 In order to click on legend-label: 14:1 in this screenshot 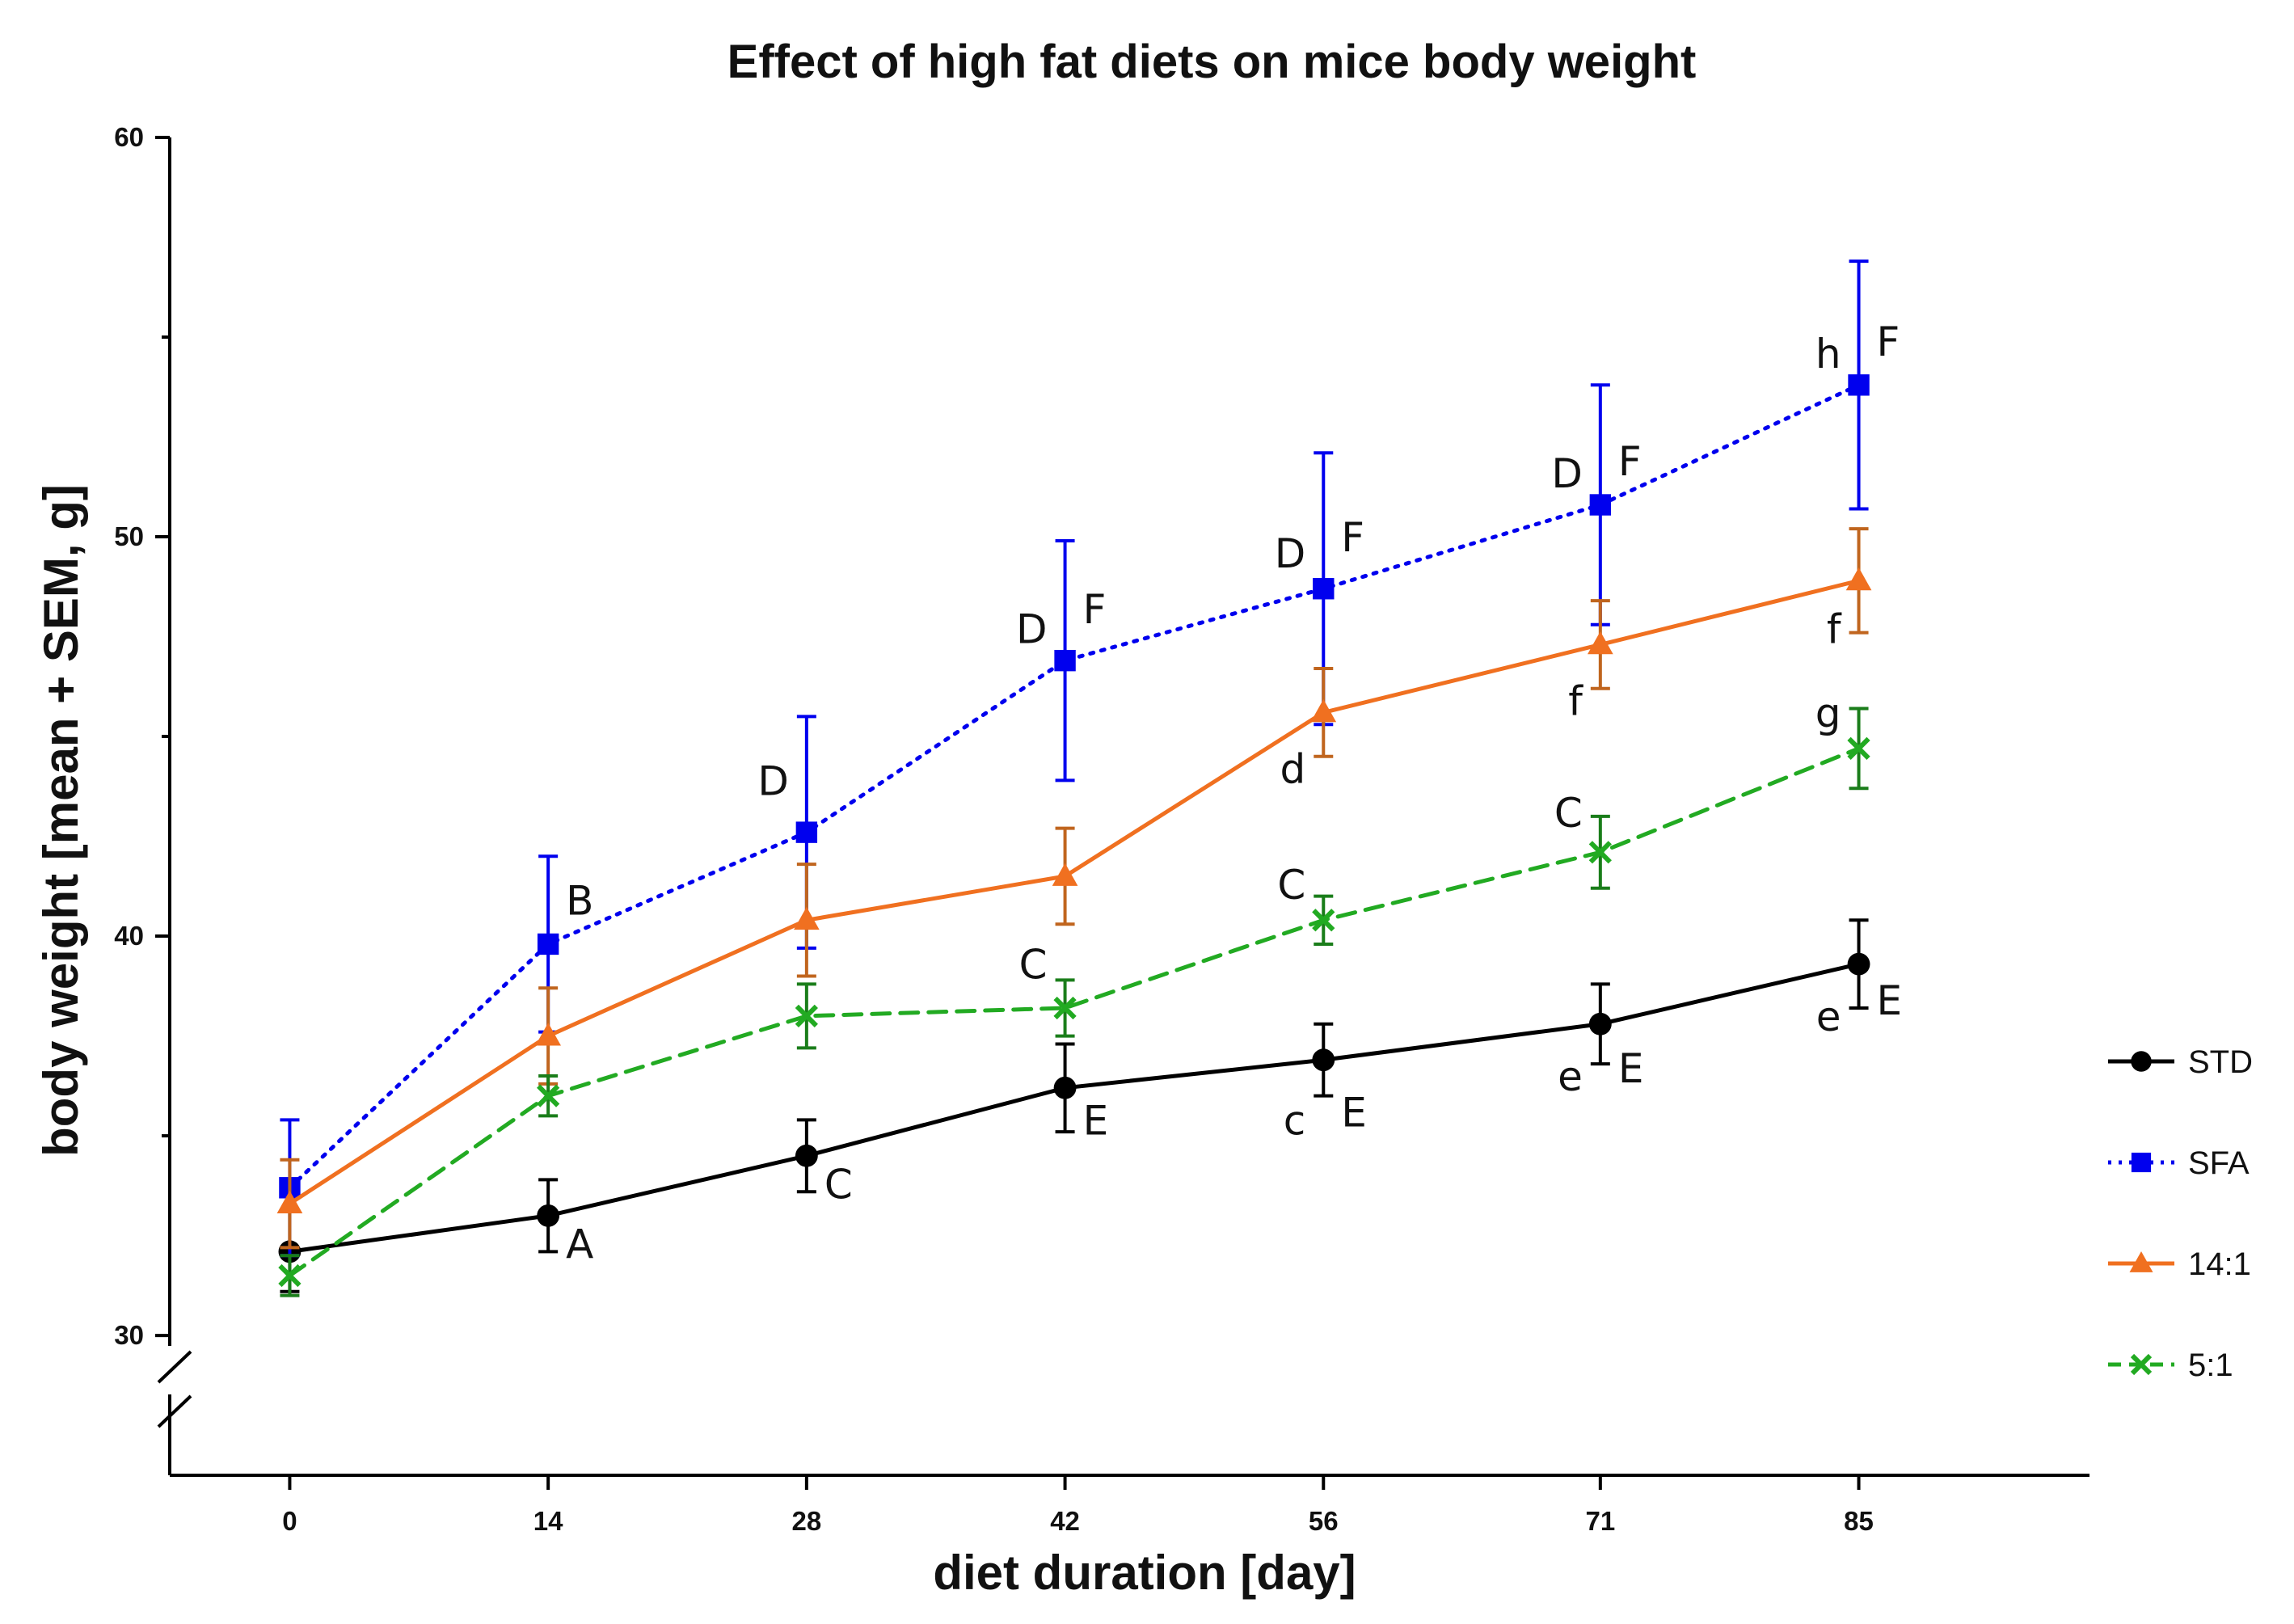, I will do `click(2219, 1264)`.